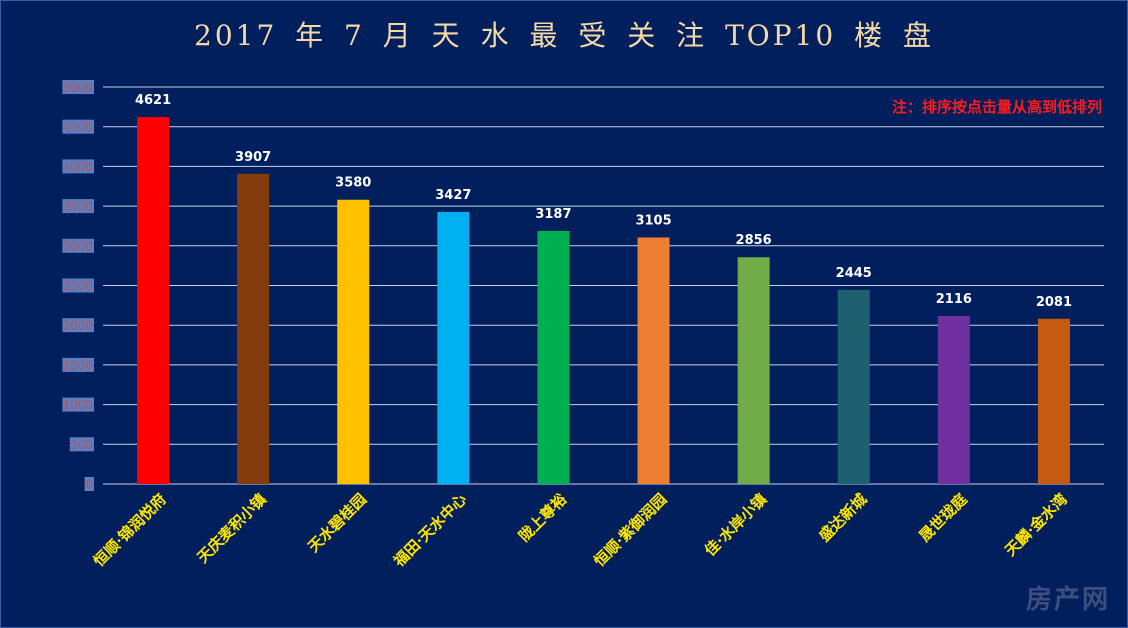 The height and width of the screenshot is (628, 1128). Describe the element at coordinates (353, 183) in the screenshot. I see `data-label-3: 3580` at that location.